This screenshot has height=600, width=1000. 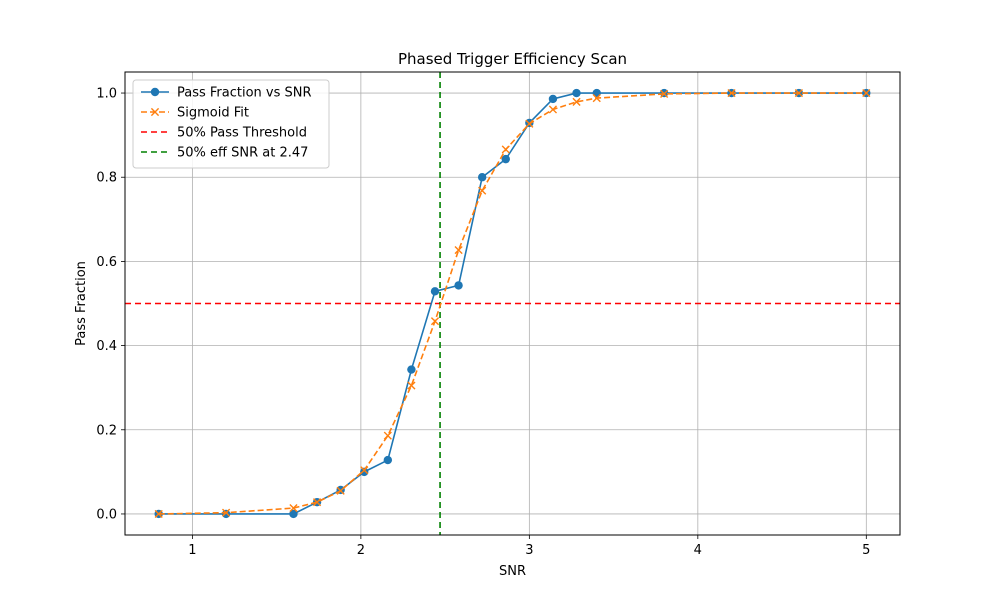 I want to click on y-tick-label: 0.0, so click(x=106, y=514).